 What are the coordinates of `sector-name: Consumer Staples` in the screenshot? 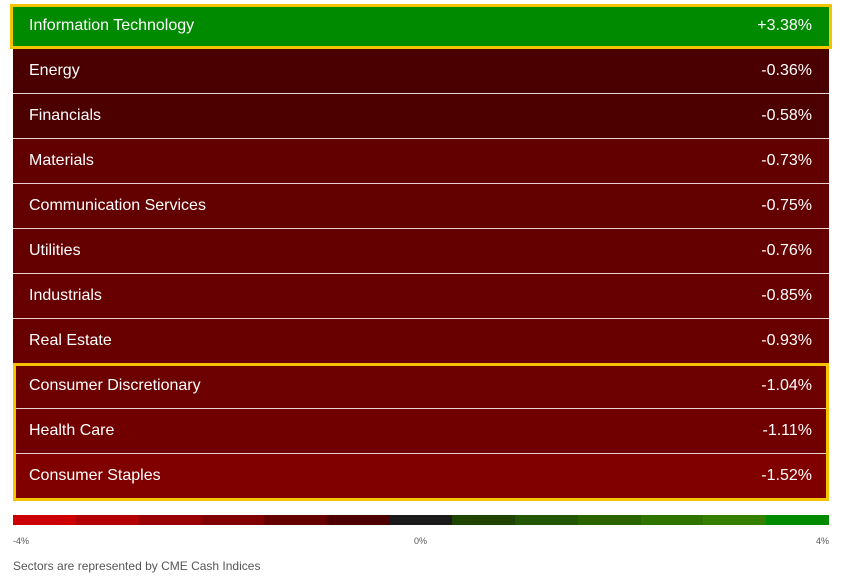 It's located at (95, 475).